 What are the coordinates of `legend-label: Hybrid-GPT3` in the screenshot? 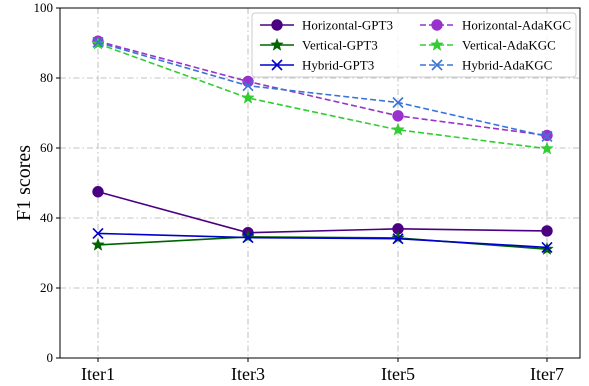 It's located at (338, 65).